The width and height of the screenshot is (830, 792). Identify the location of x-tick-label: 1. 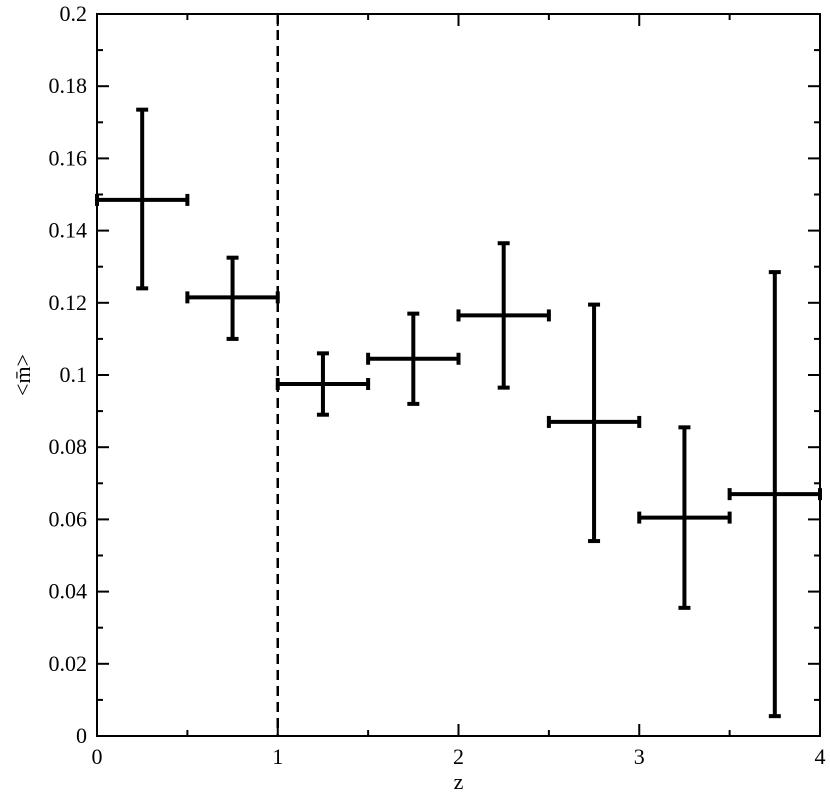
(277, 756).